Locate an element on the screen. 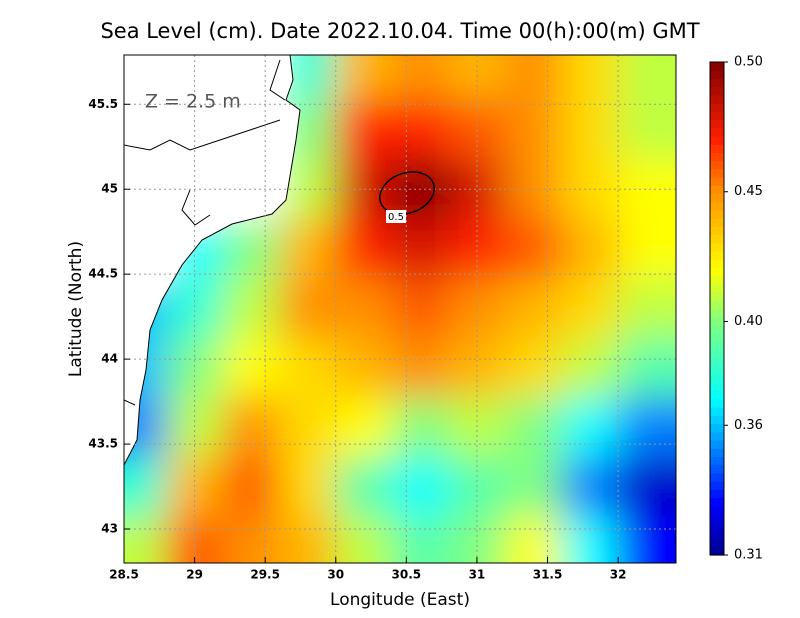  colorbar-tick-label: 0.50 is located at coordinates (748, 62).